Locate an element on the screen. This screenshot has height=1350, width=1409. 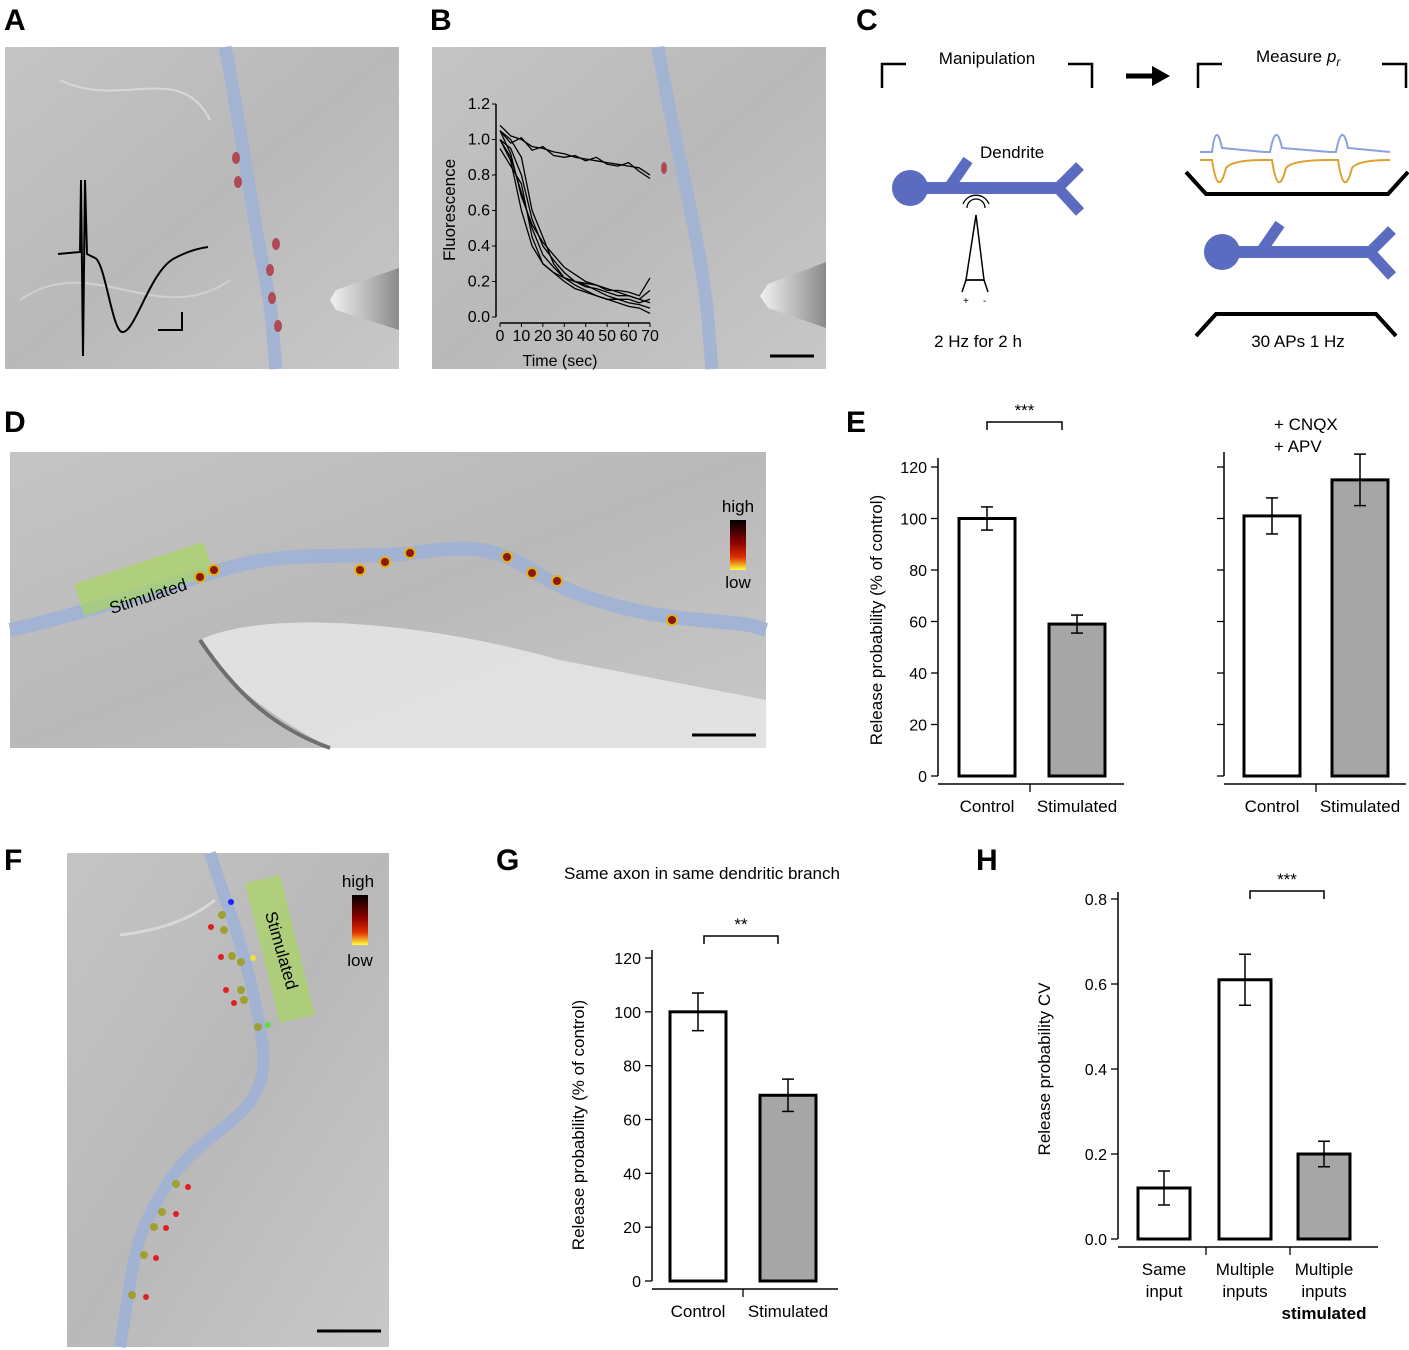
panel-d-label: D is located at coordinates (15, 422).